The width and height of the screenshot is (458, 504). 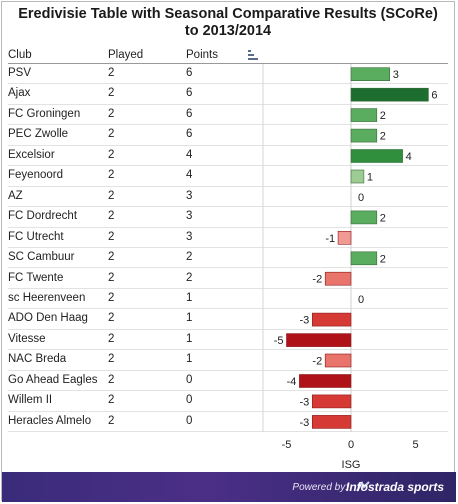 What do you see at coordinates (228, 31) in the screenshot?
I see `title-line-2: to 2013/2014` at bounding box center [228, 31].